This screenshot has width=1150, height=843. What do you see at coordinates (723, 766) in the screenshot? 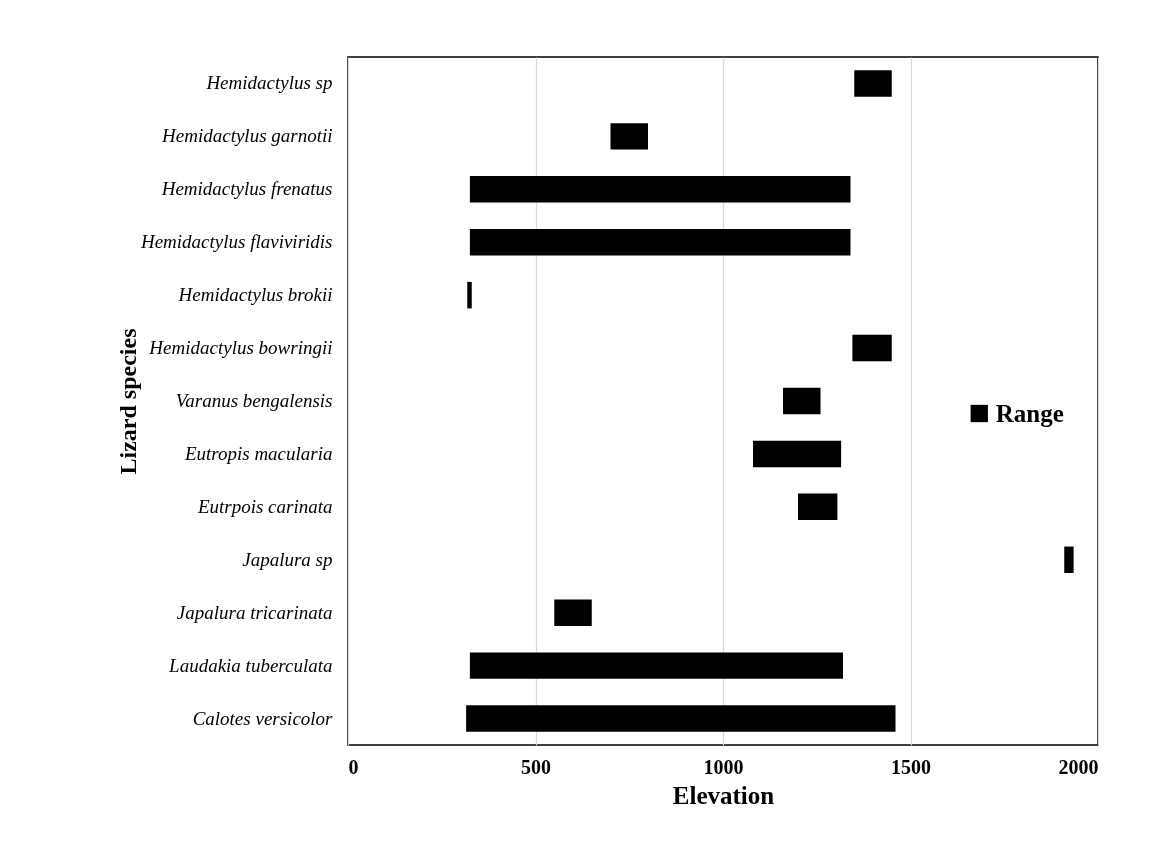
I see `x-tick-label: 1000` at bounding box center [723, 766].